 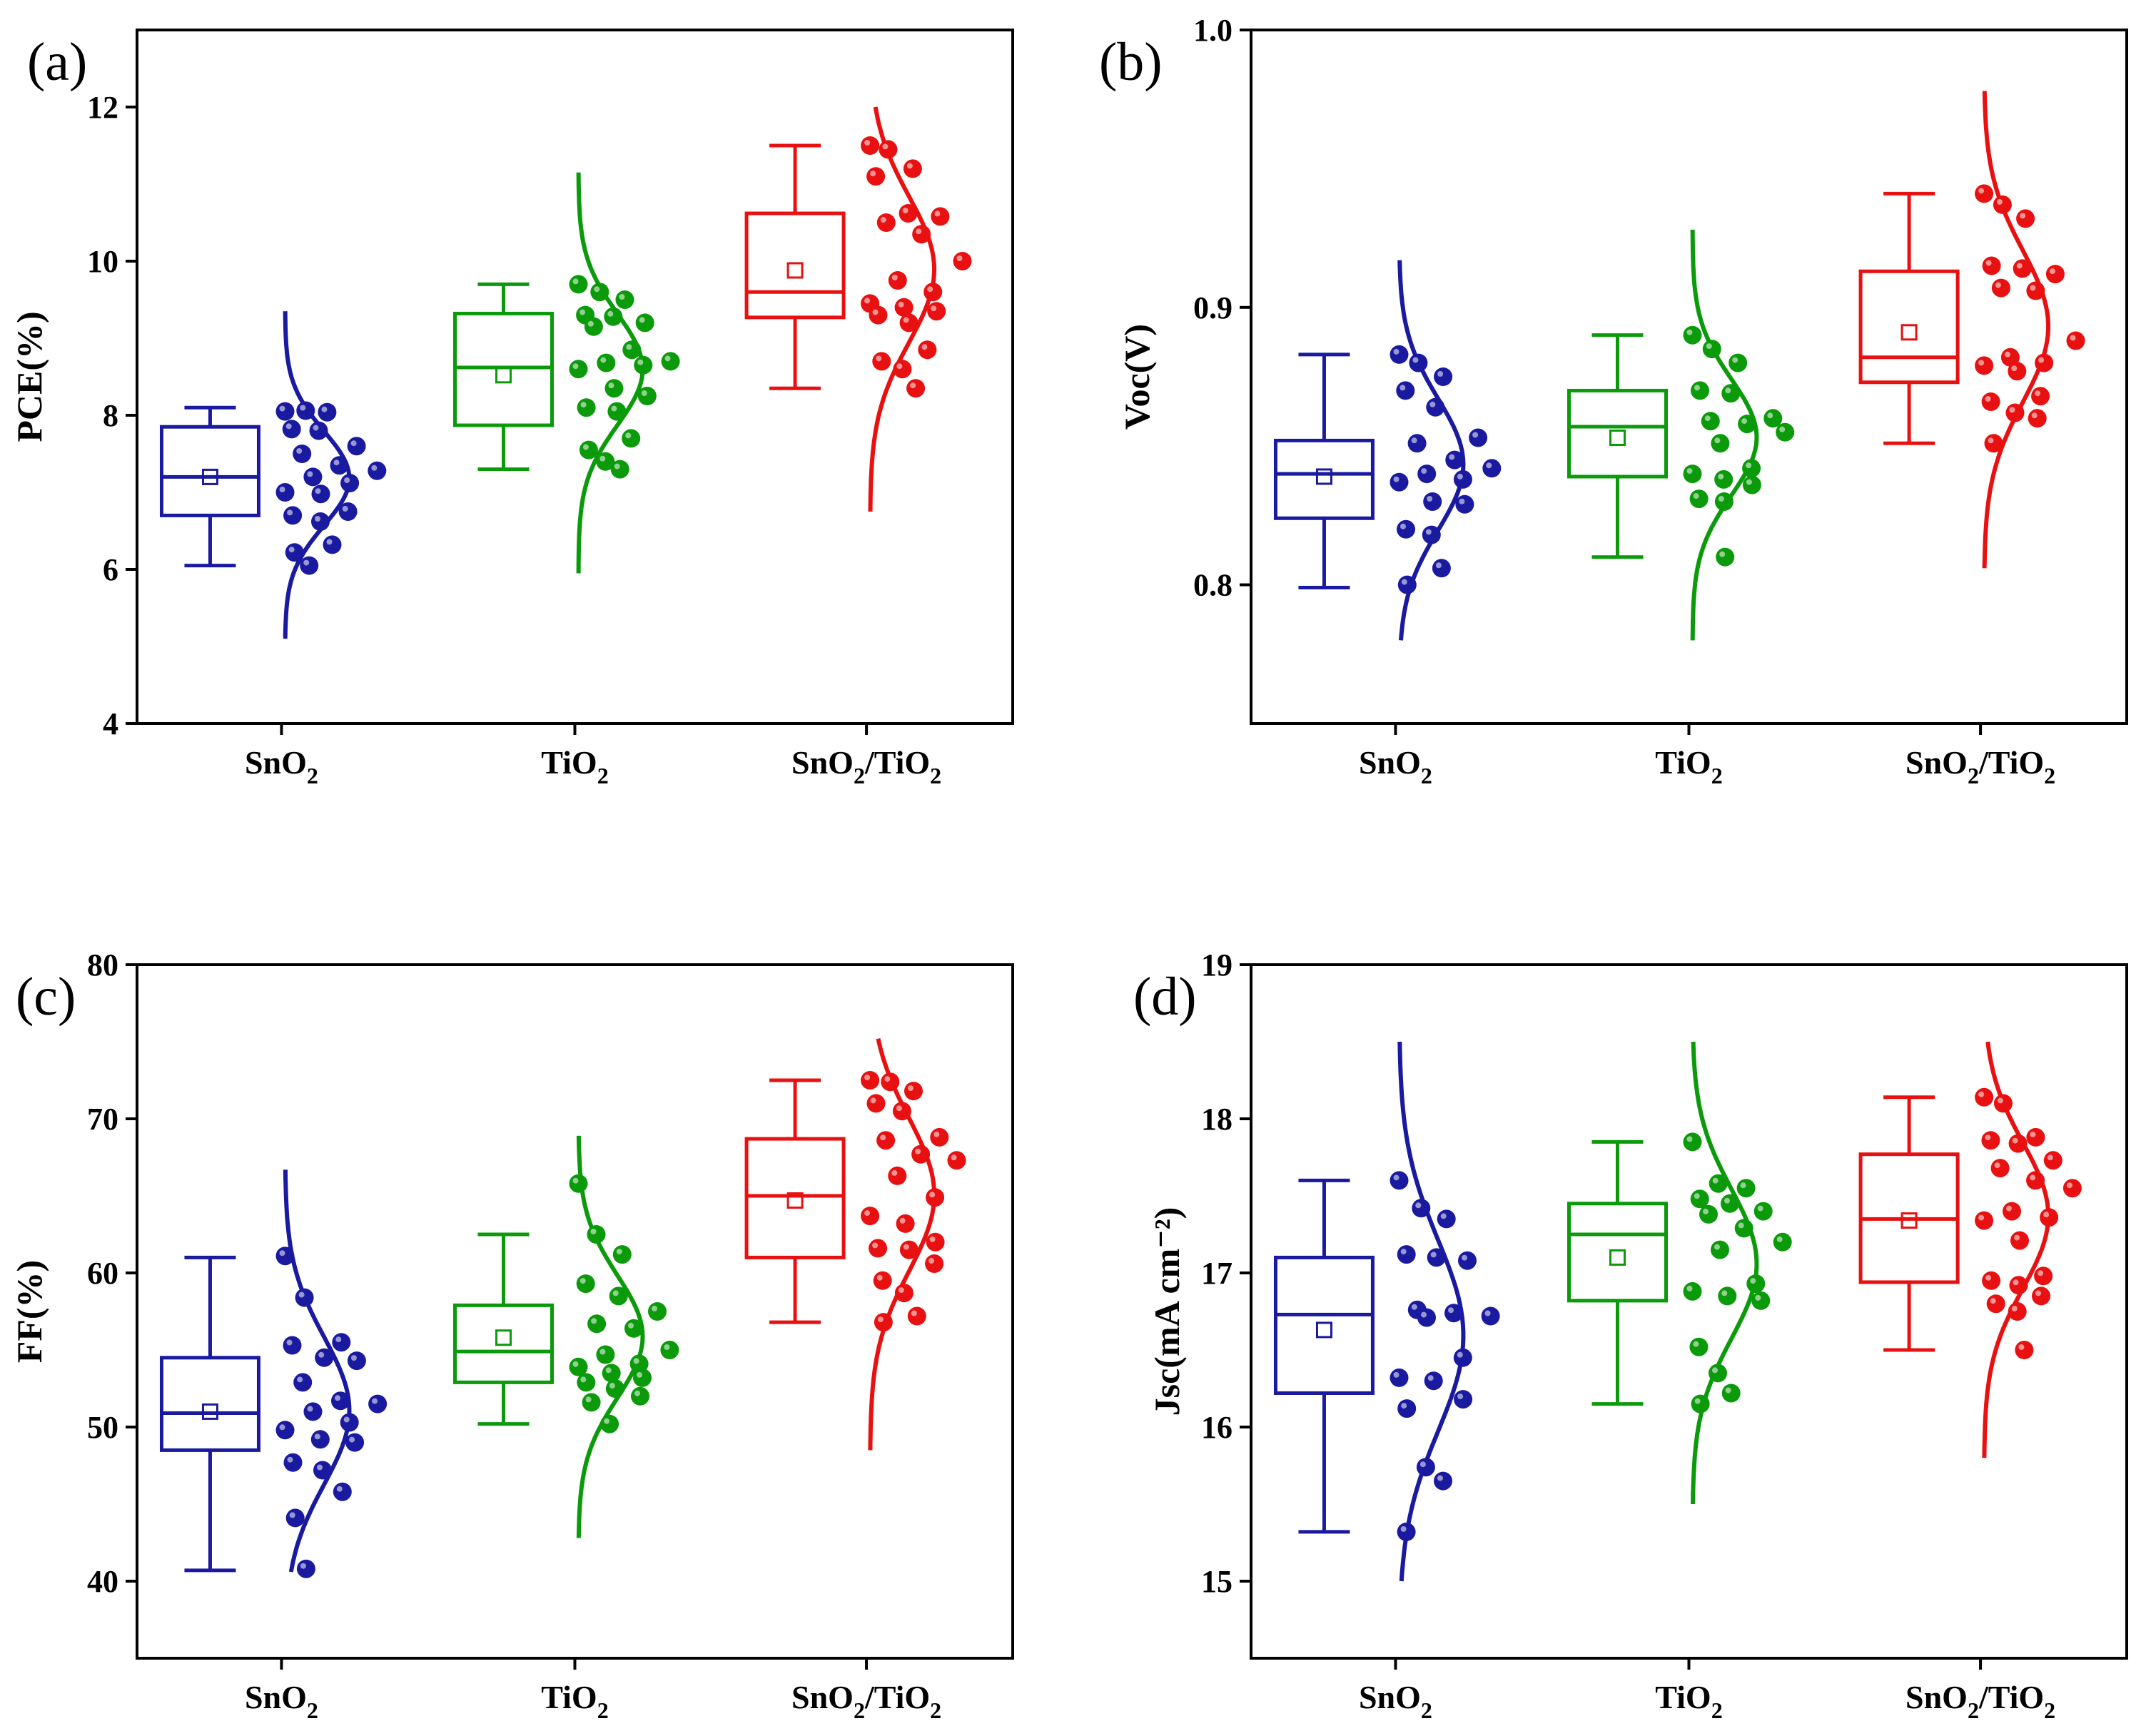 I want to click on y-tick-label: 80, so click(x=103, y=965).